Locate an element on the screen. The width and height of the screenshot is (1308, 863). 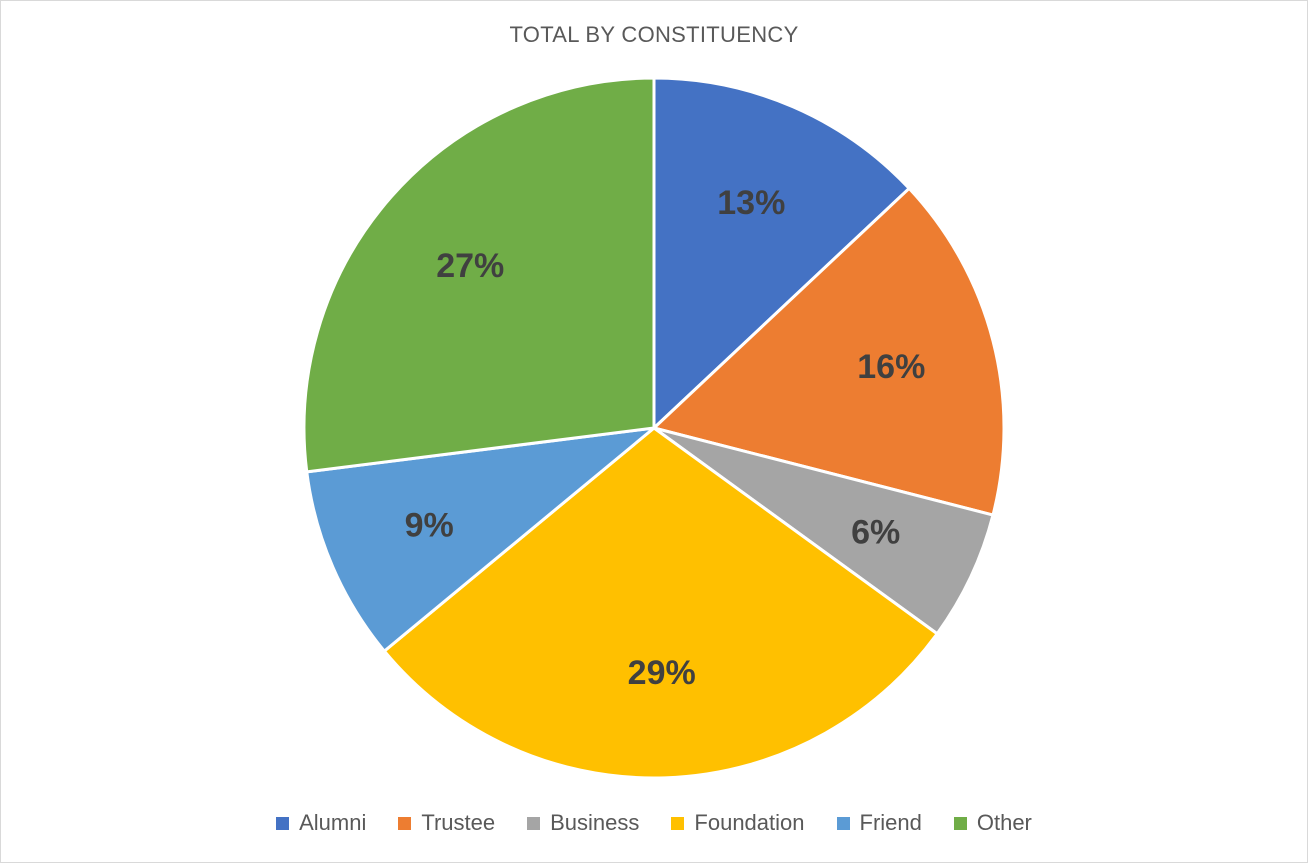
pie-slice-other is located at coordinates (479, 275).